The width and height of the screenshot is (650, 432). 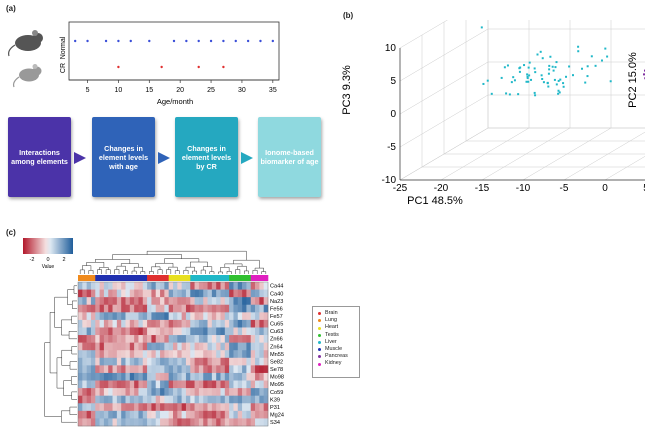 I want to click on pca-xtick: 5, so click(x=644, y=188).